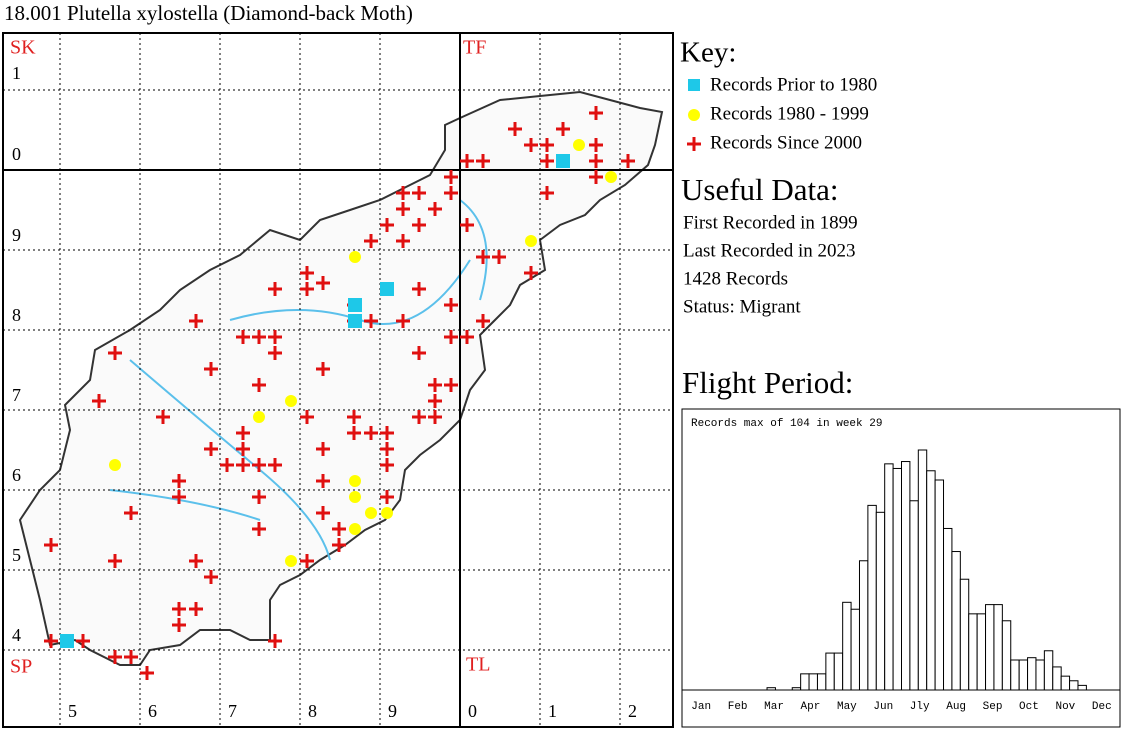  What do you see at coordinates (774, 707) in the screenshot?
I see `month-label: Mar` at bounding box center [774, 707].